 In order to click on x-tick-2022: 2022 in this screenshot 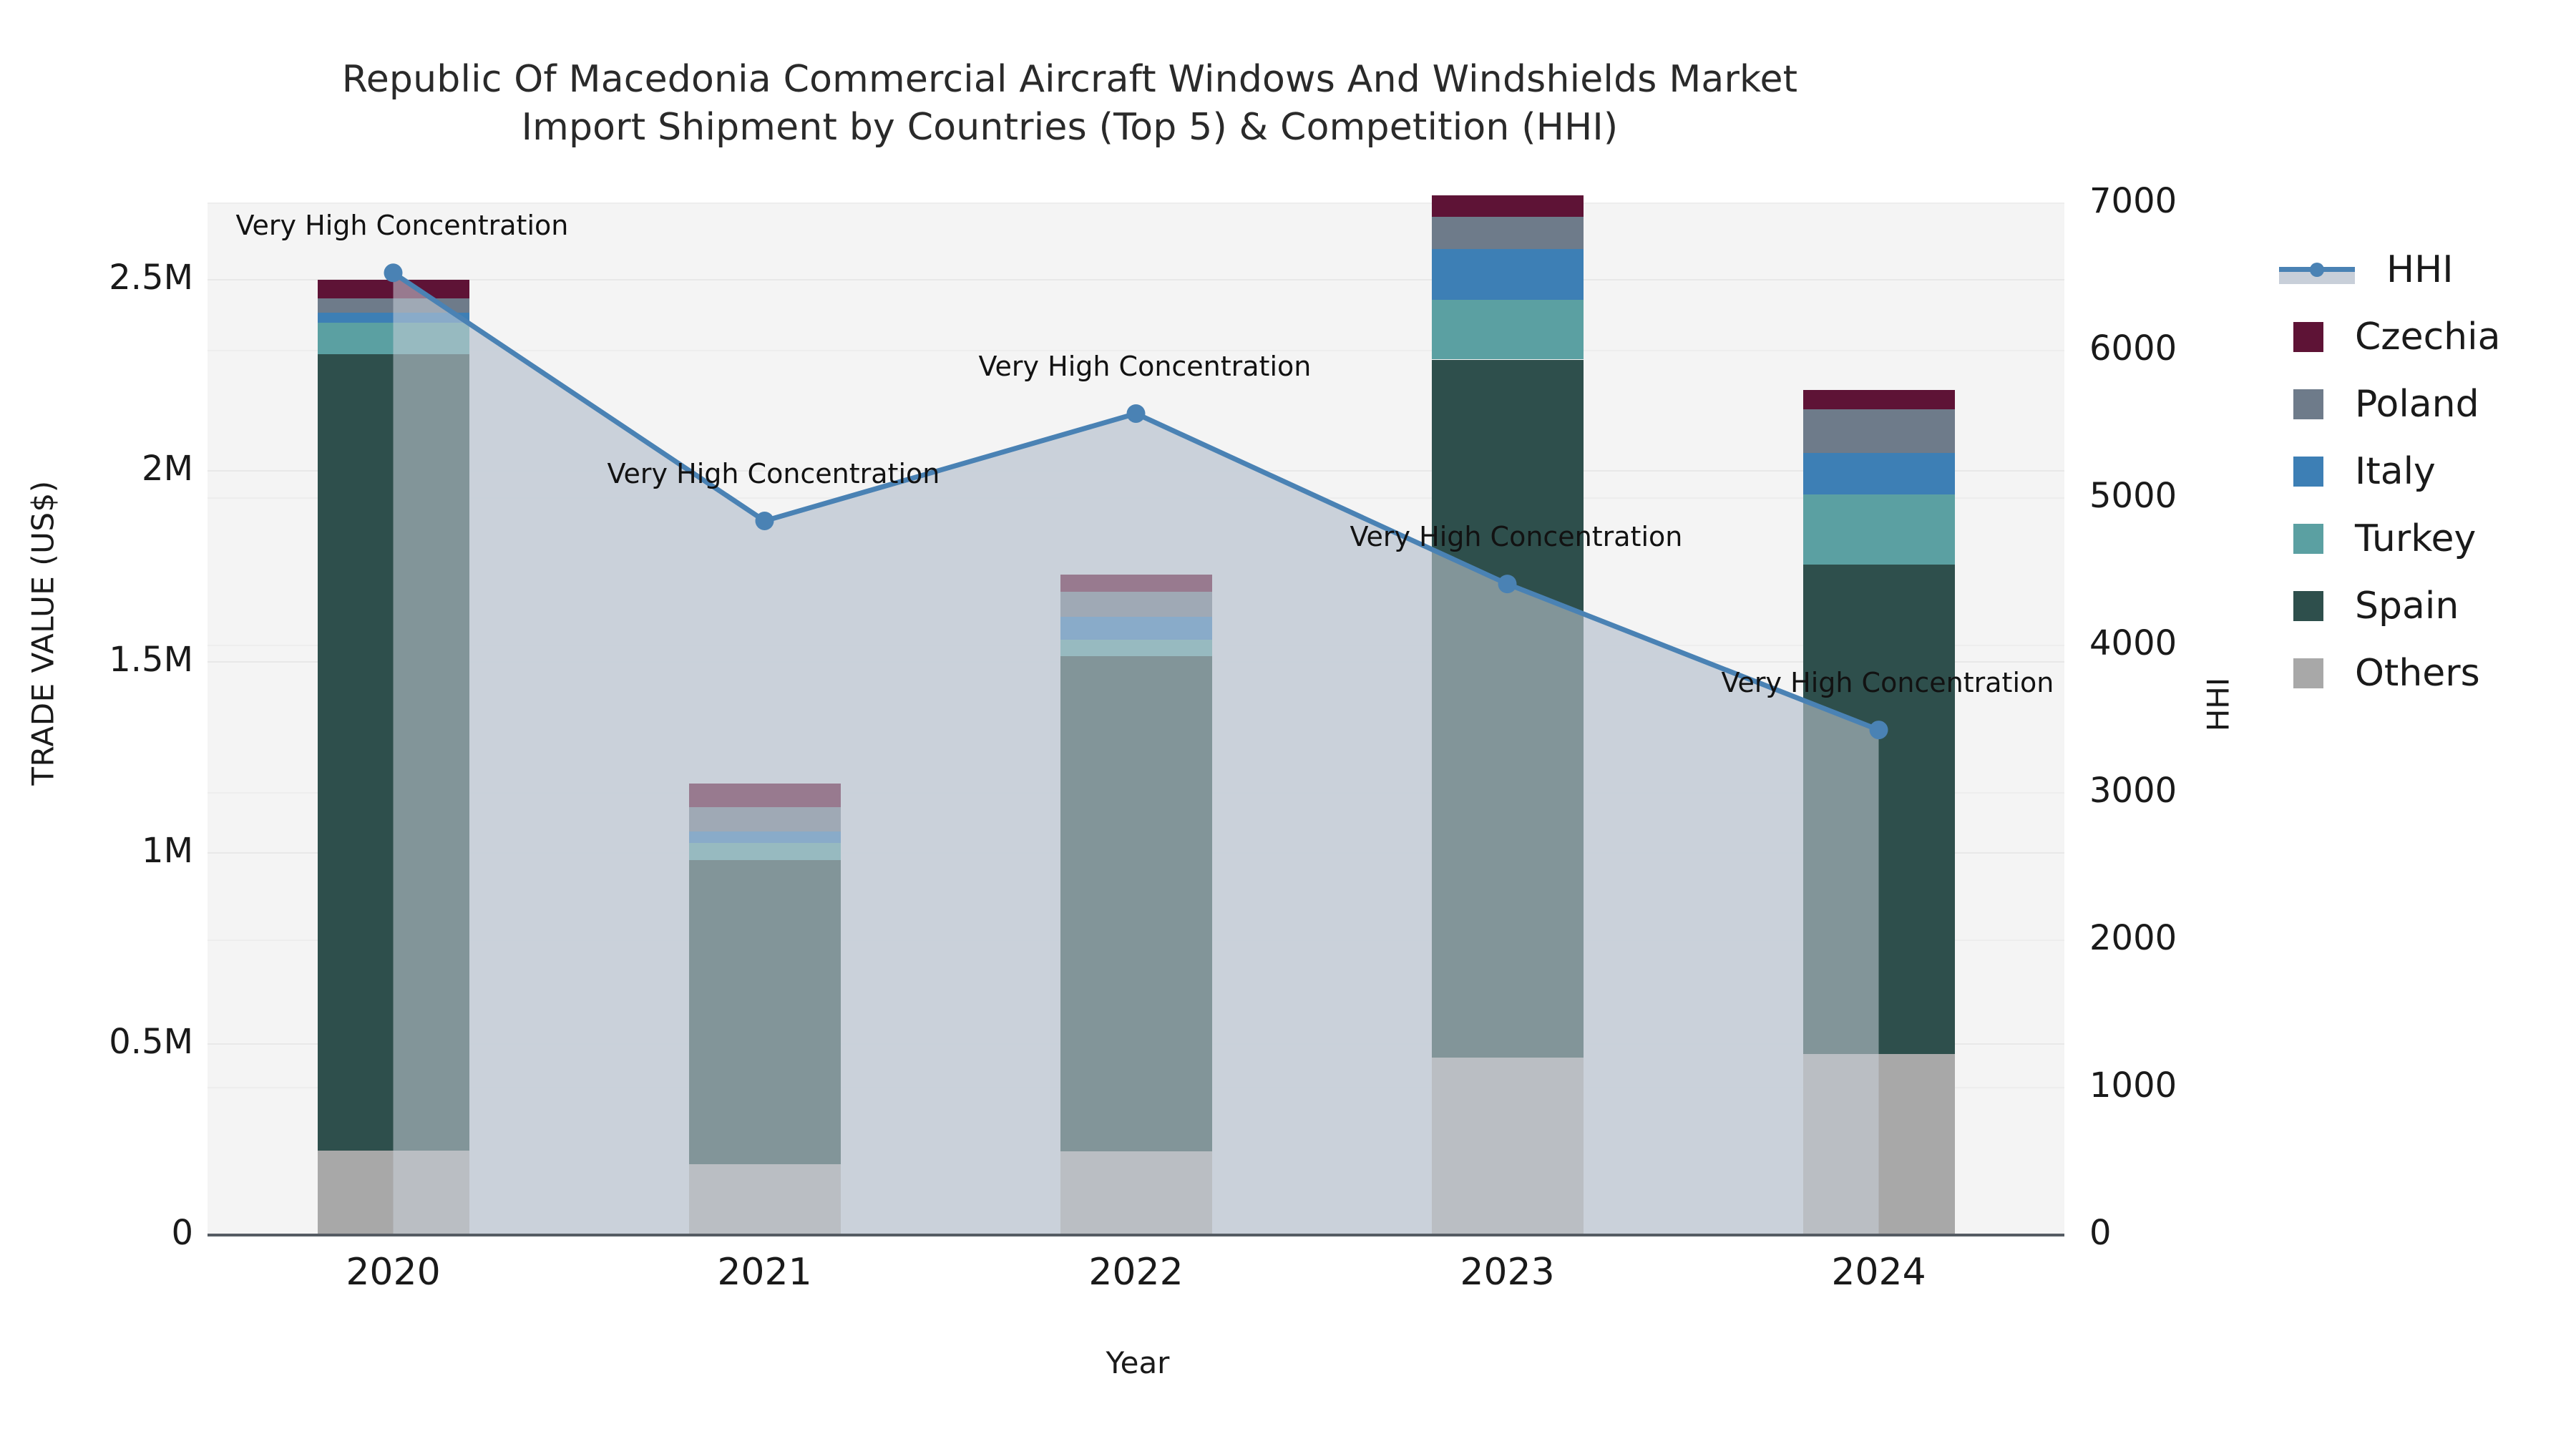, I will do `click(1136, 1272)`.